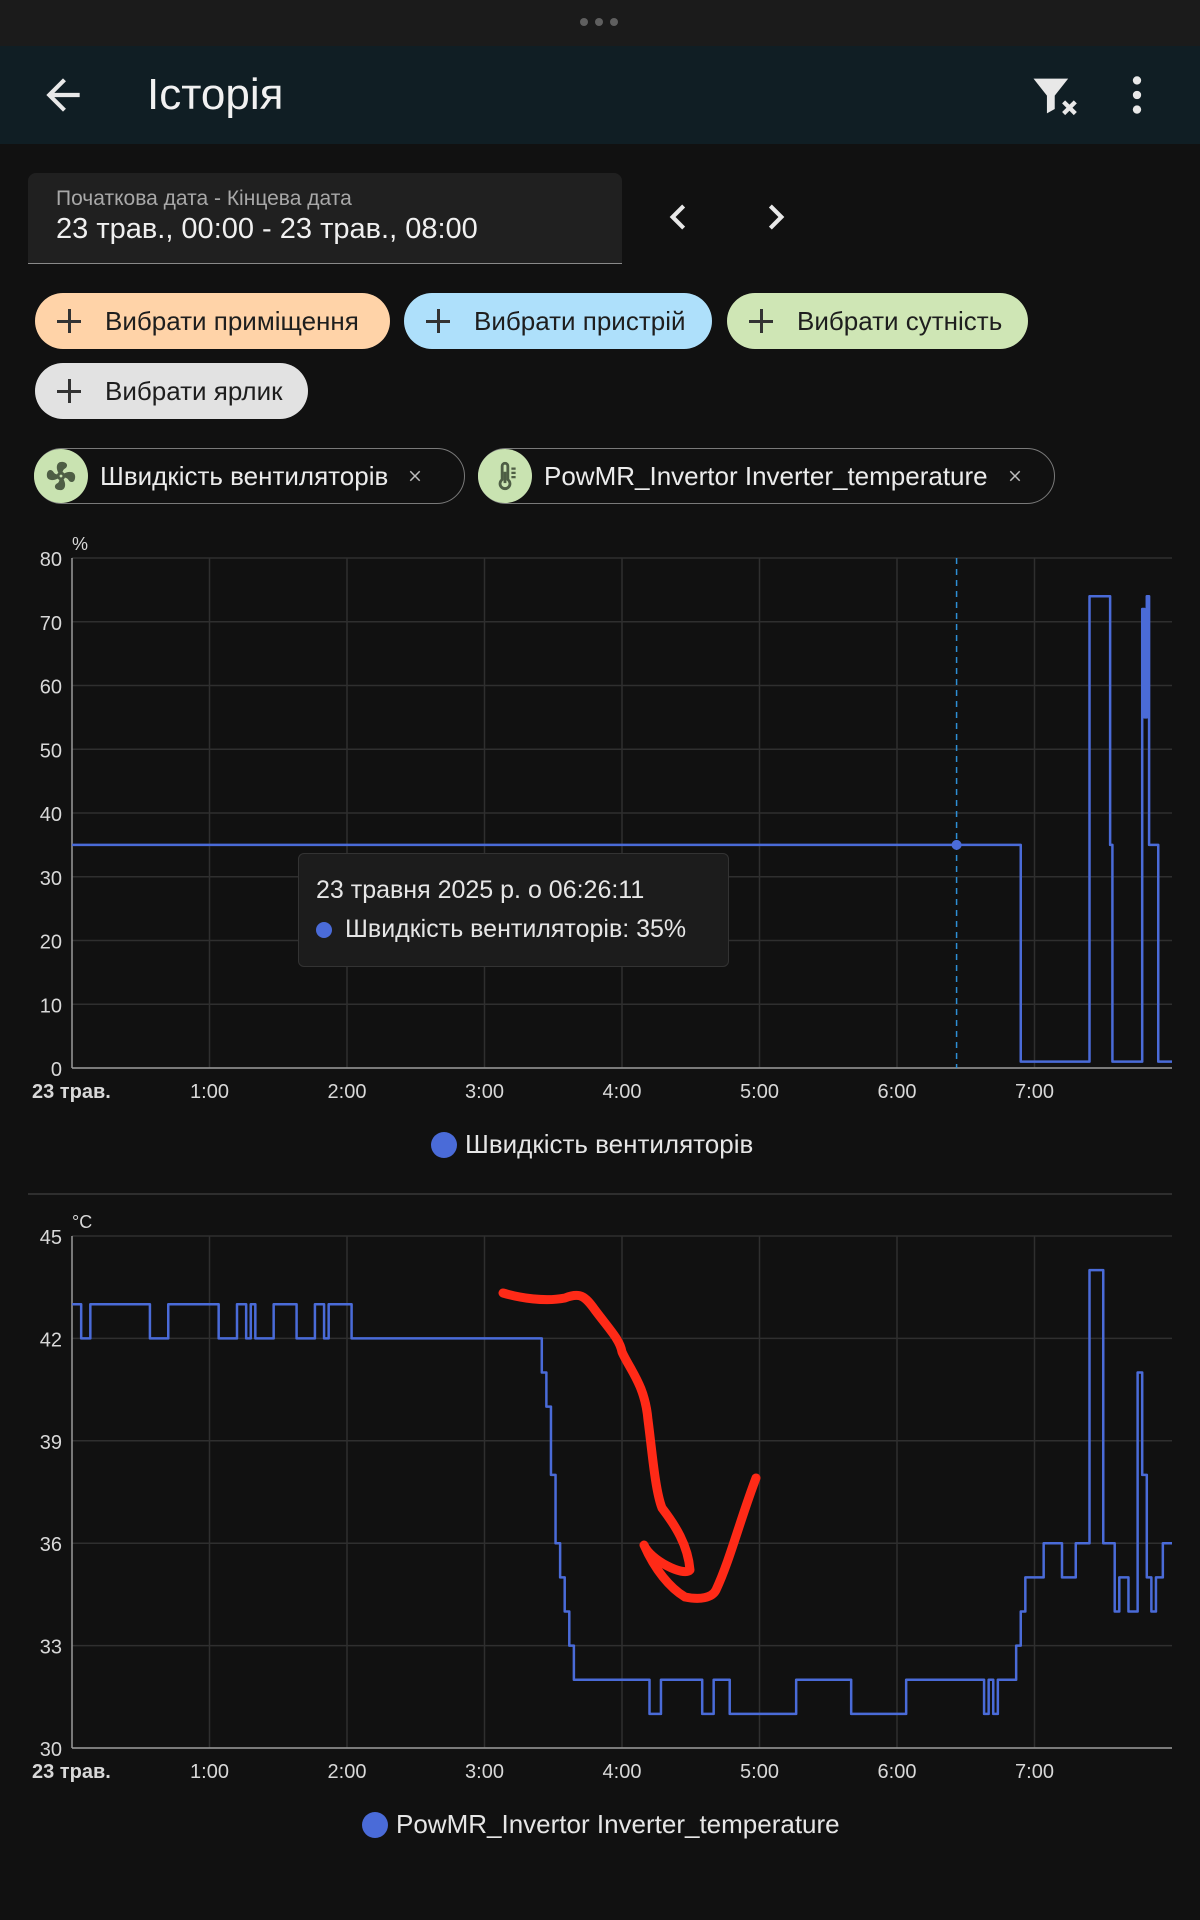  I want to click on dots-vertical-icon, so click(1137, 95).